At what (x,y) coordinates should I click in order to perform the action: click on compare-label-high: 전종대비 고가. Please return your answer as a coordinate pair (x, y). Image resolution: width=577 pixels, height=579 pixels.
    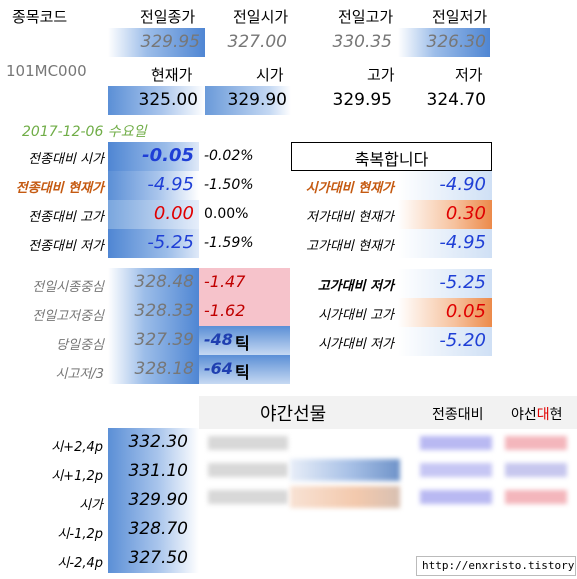
    Looking at the image, I should click on (66, 217).